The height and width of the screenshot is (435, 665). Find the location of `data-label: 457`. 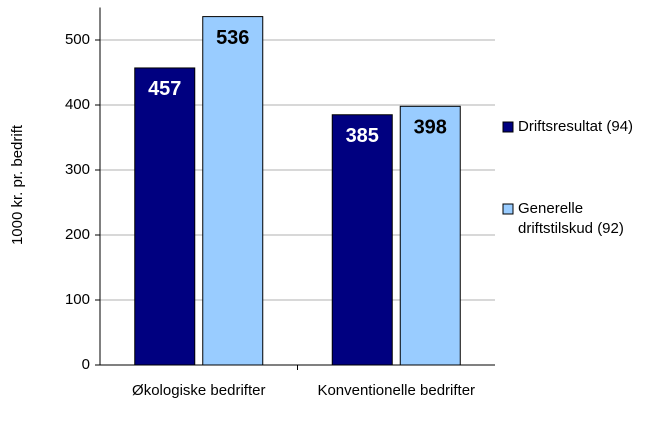

data-label: 457 is located at coordinates (164, 89).